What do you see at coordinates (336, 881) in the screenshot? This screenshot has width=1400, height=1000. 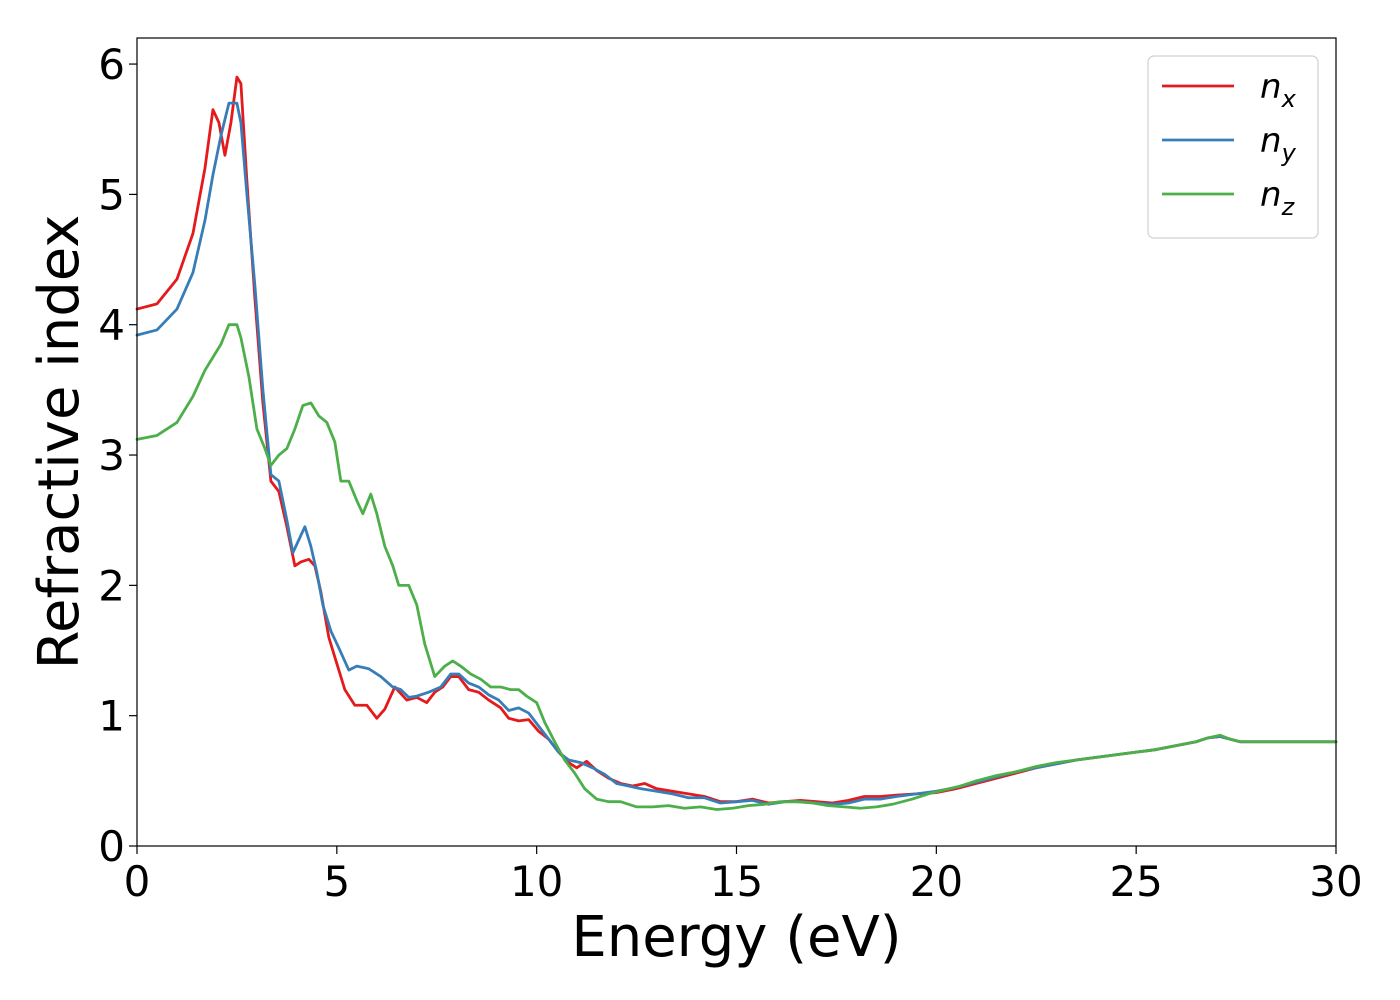 I see `x-tick-label: 5` at bounding box center [336, 881].